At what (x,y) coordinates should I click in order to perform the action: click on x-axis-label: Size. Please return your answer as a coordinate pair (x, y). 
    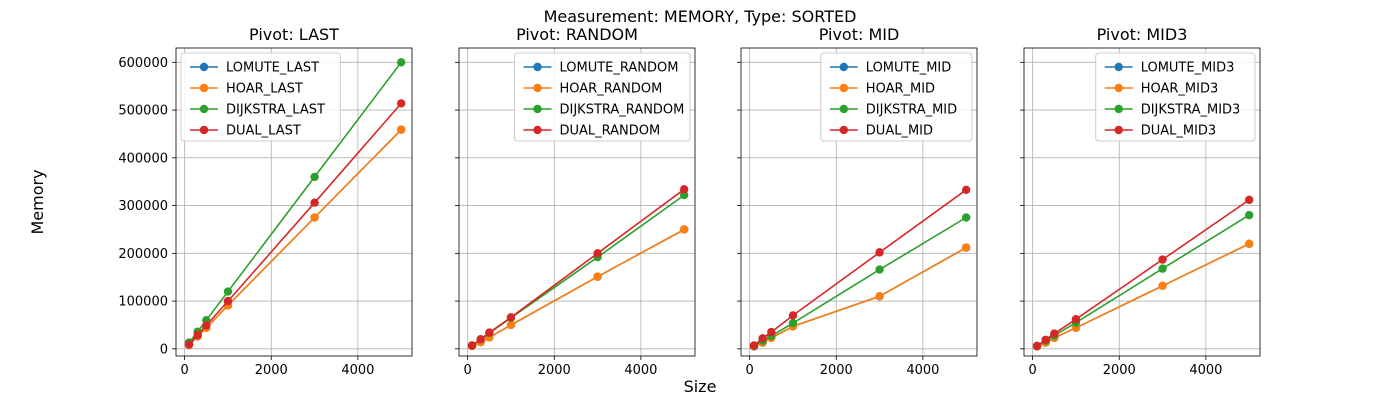
    Looking at the image, I should click on (700, 386).